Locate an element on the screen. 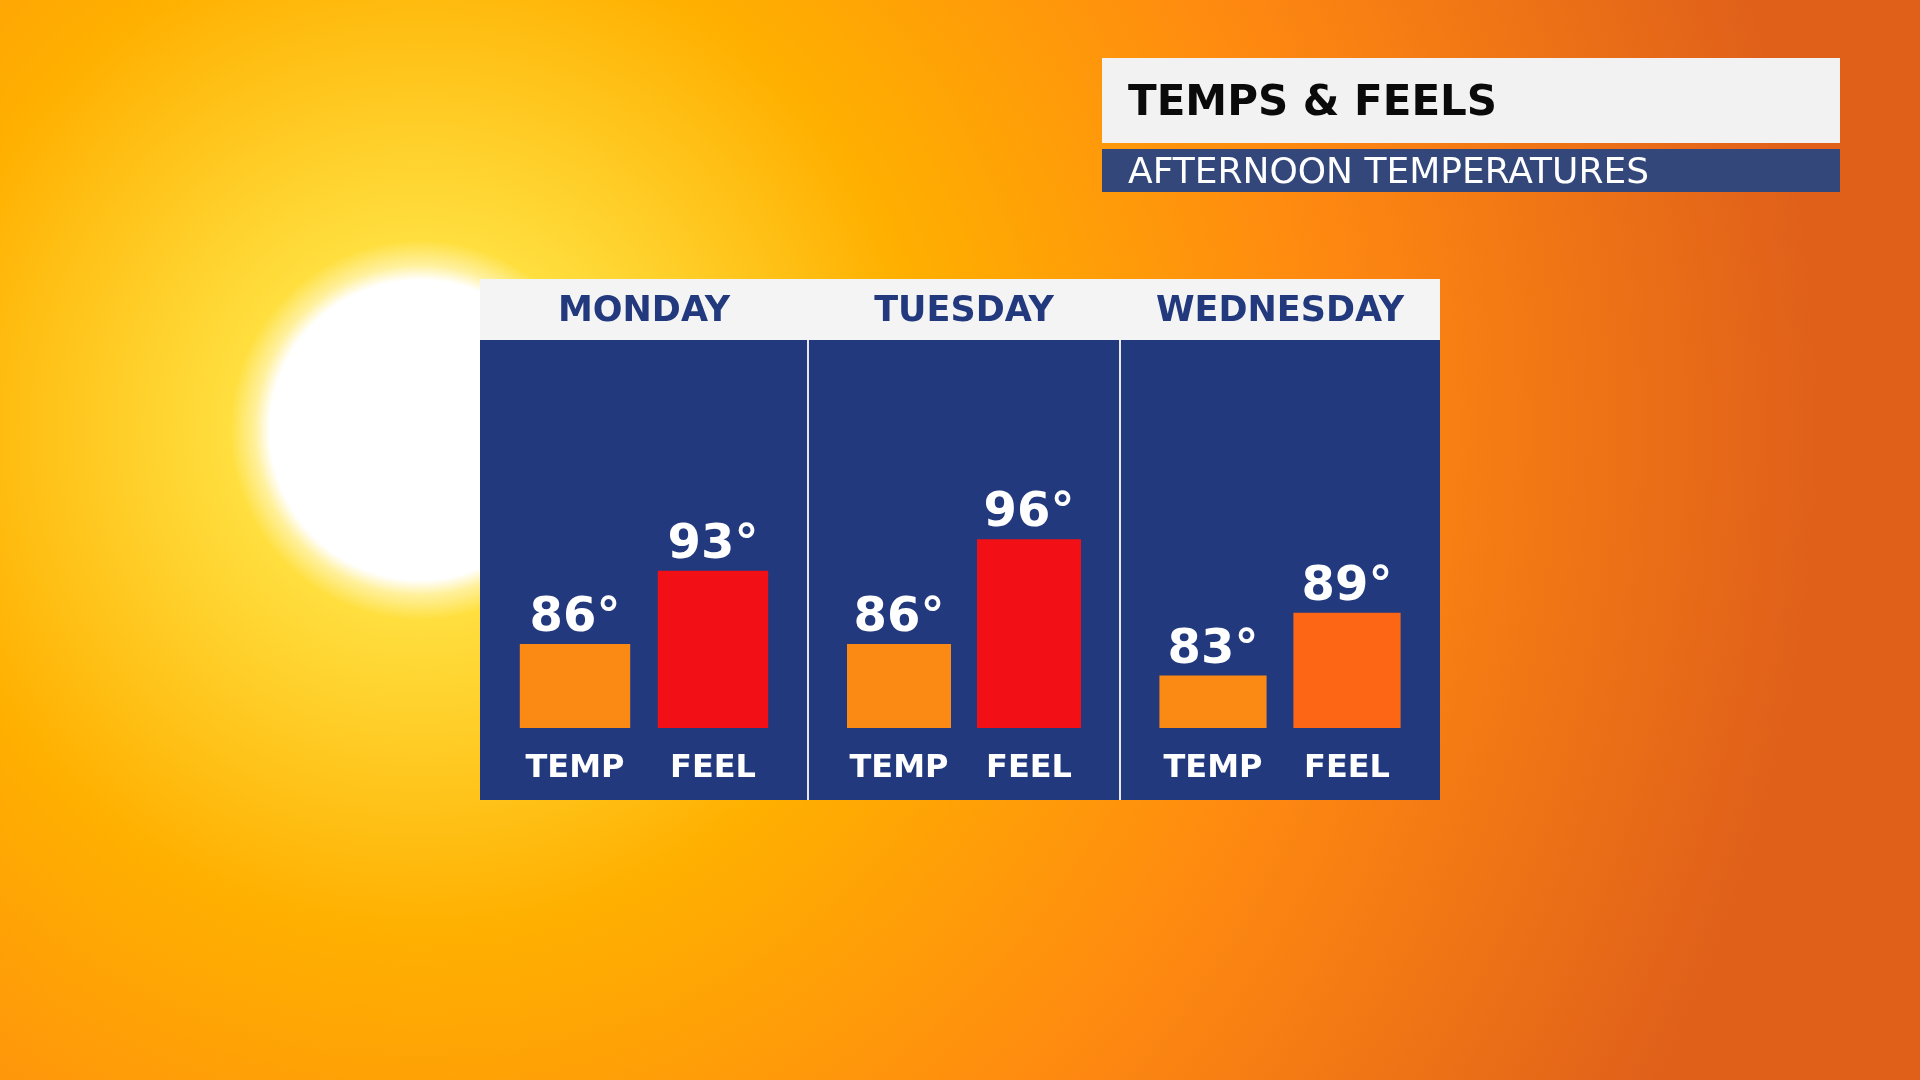 The width and height of the screenshot is (1920, 1080). data-label: 83° is located at coordinates (1213, 645).